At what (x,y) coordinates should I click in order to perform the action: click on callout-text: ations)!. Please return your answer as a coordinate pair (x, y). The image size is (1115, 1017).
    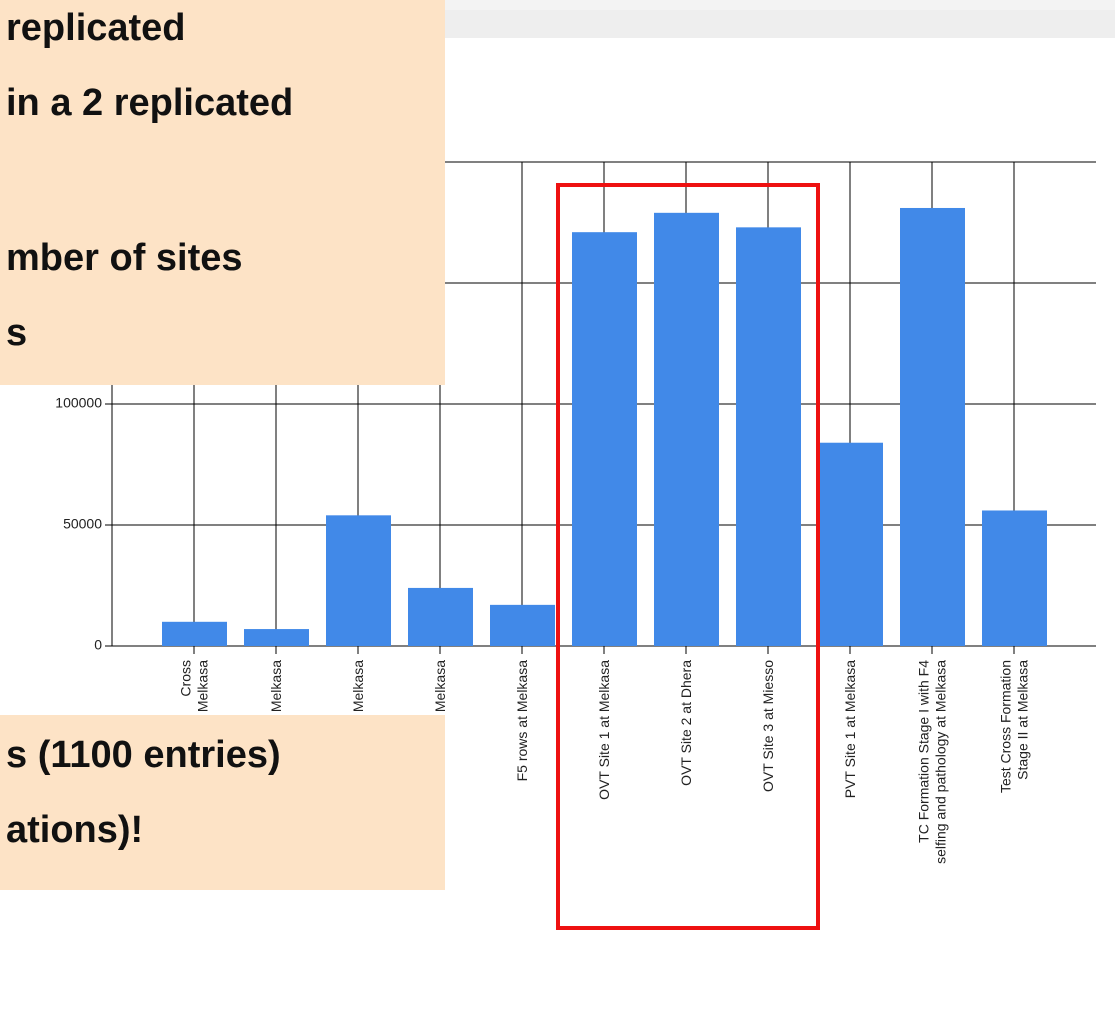
    Looking at the image, I should click on (74, 830).